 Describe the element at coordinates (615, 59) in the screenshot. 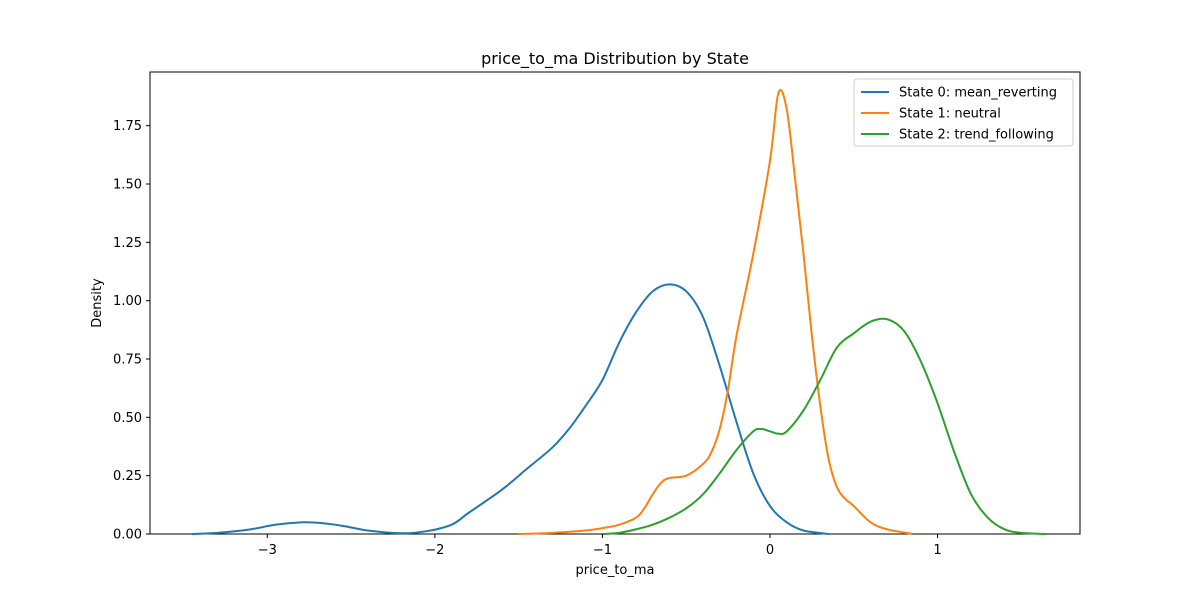

I see `chart-title: price_to_ma Distribution by State` at that location.